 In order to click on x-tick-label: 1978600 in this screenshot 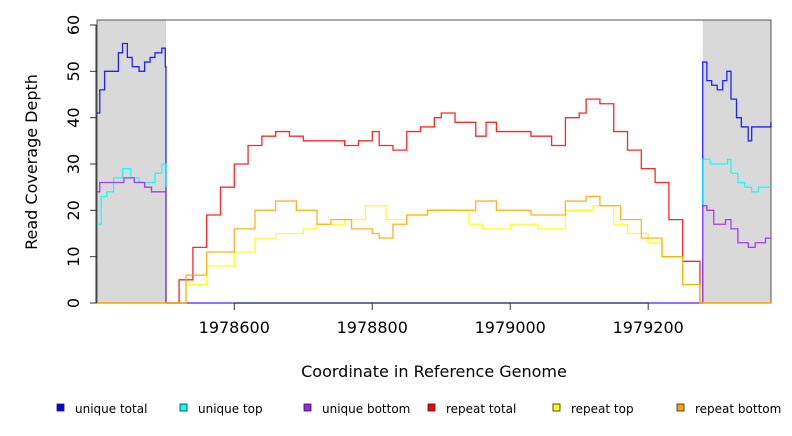, I will do `click(234, 327)`.